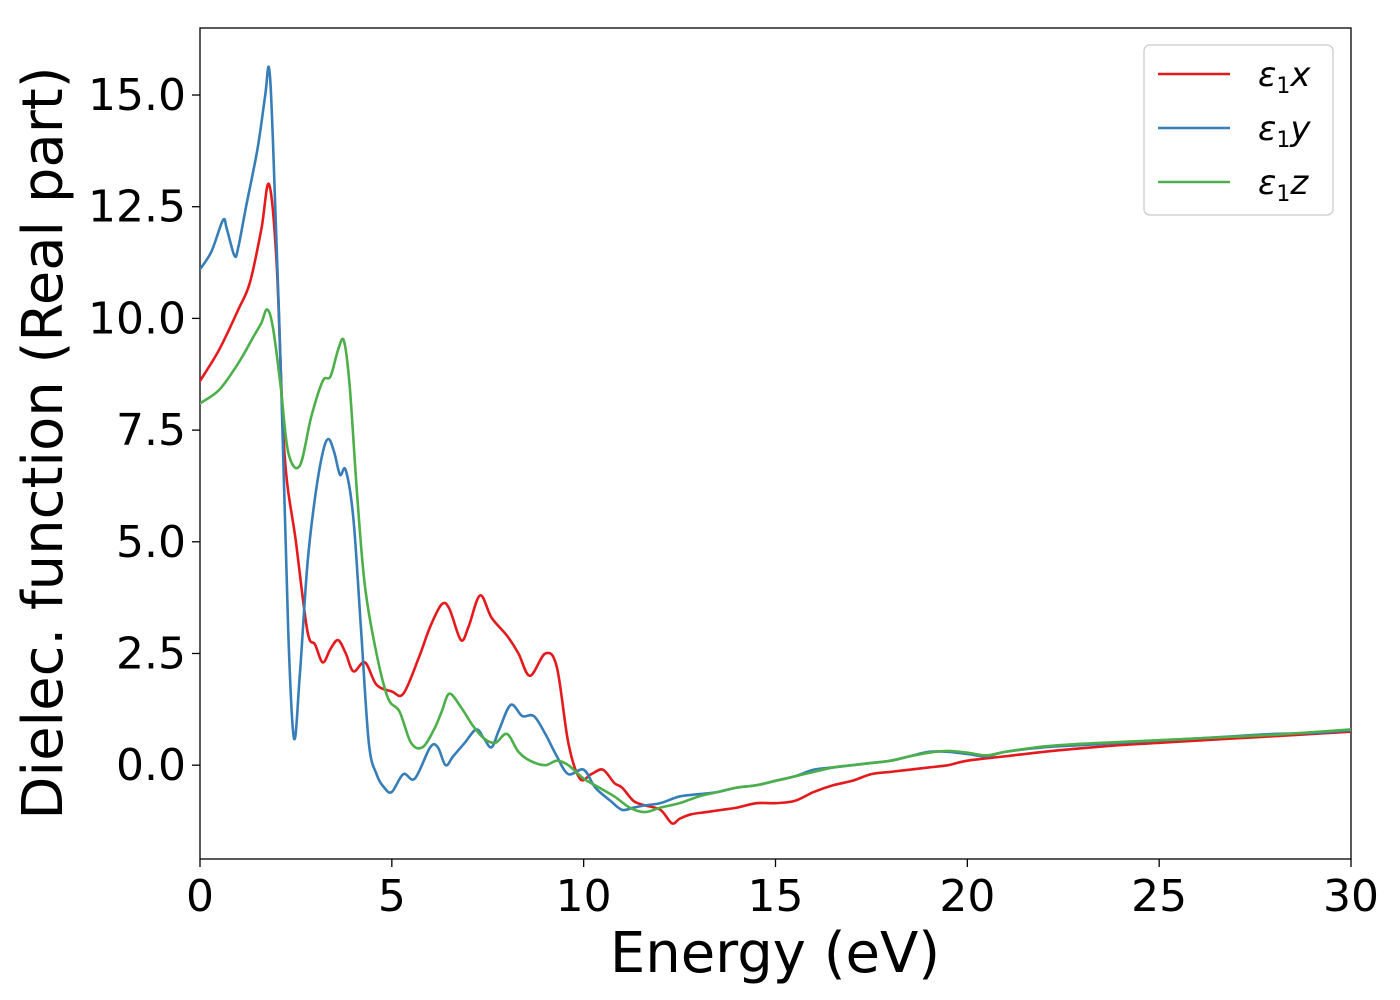 This screenshot has height=1000, width=1400. I want to click on y-tick-label: 12.5, so click(137, 207).